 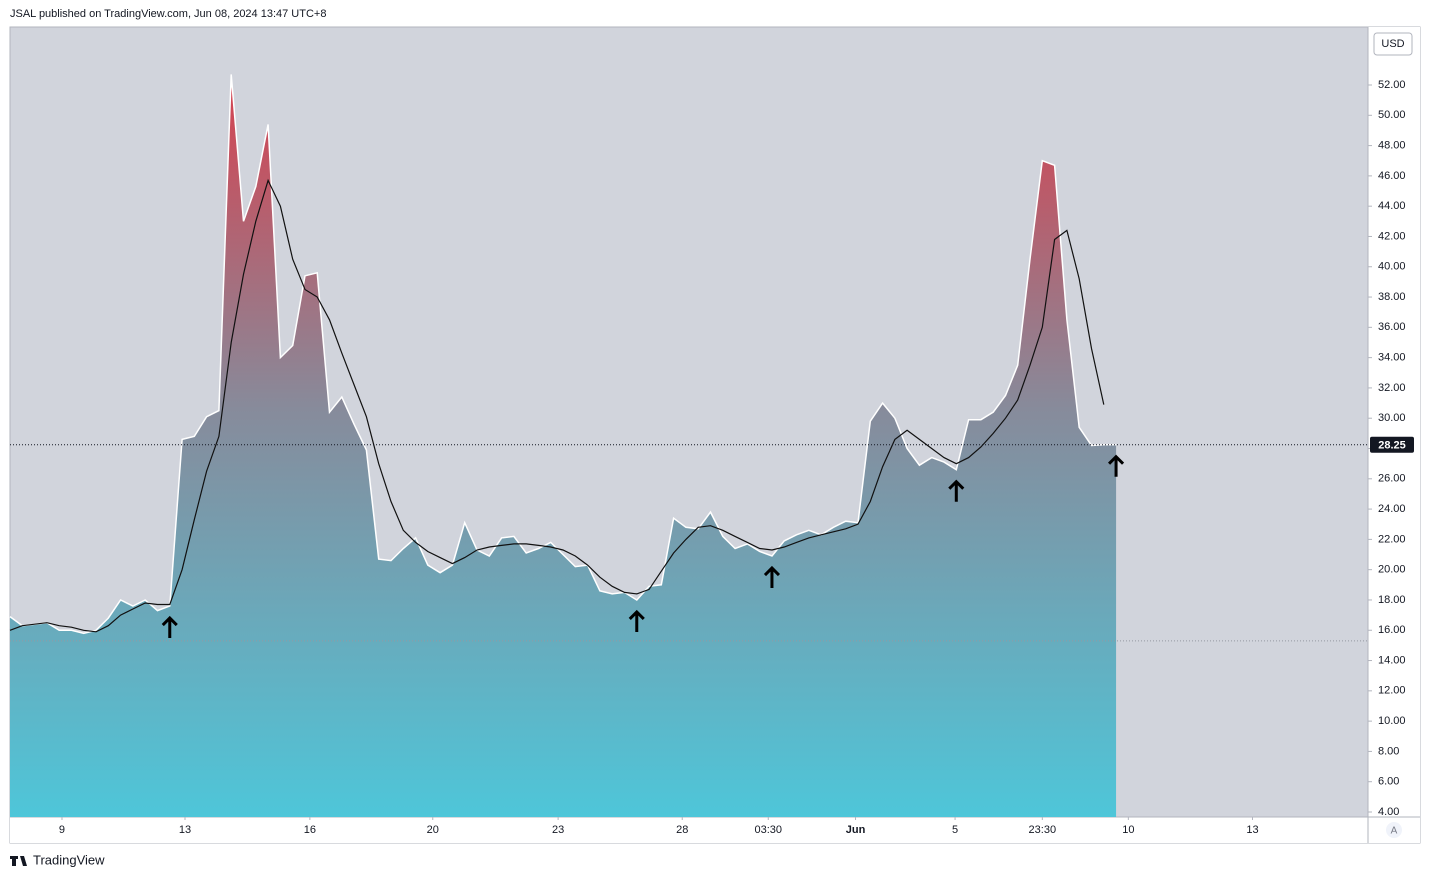 I want to click on y-tick-label: 24.00, so click(x=1392, y=509).